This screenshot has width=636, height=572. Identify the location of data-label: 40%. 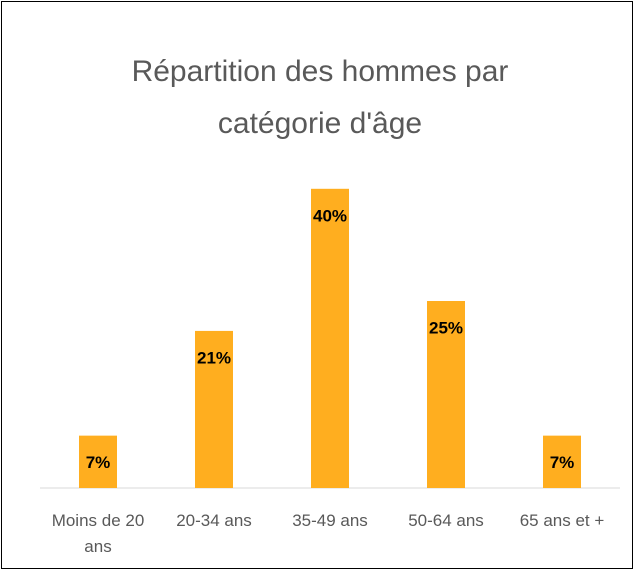
(330, 215).